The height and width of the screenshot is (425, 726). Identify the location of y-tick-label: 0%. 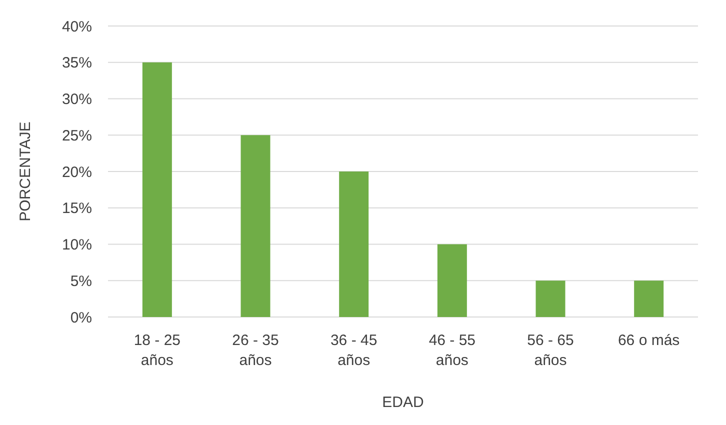
(81, 317).